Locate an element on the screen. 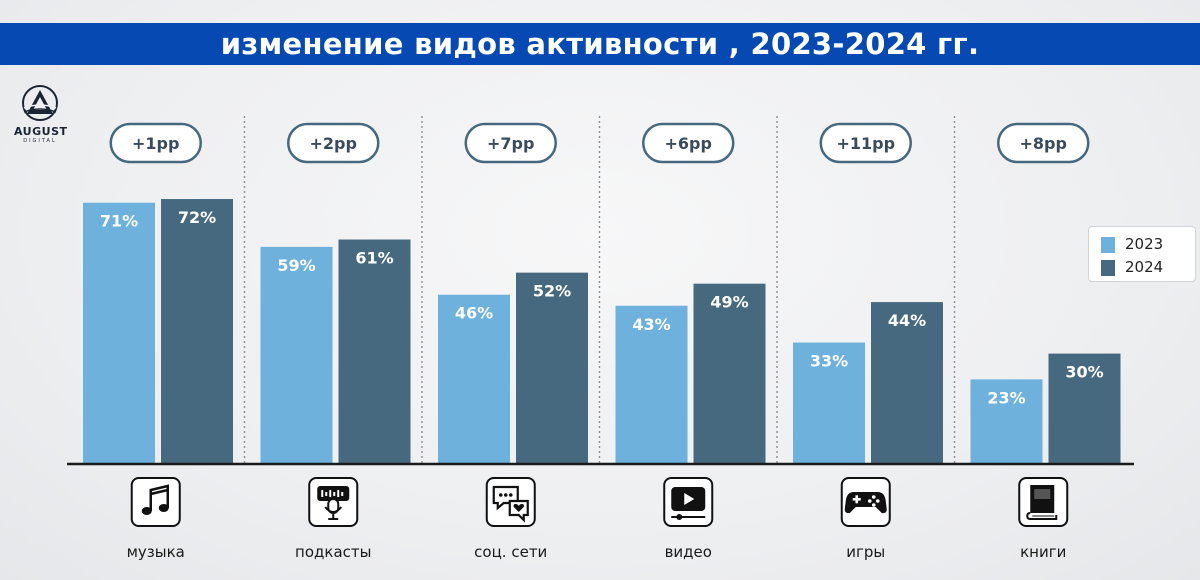 This screenshot has width=1200, height=580. legend: 2023 2024 is located at coordinates (1142, 254).